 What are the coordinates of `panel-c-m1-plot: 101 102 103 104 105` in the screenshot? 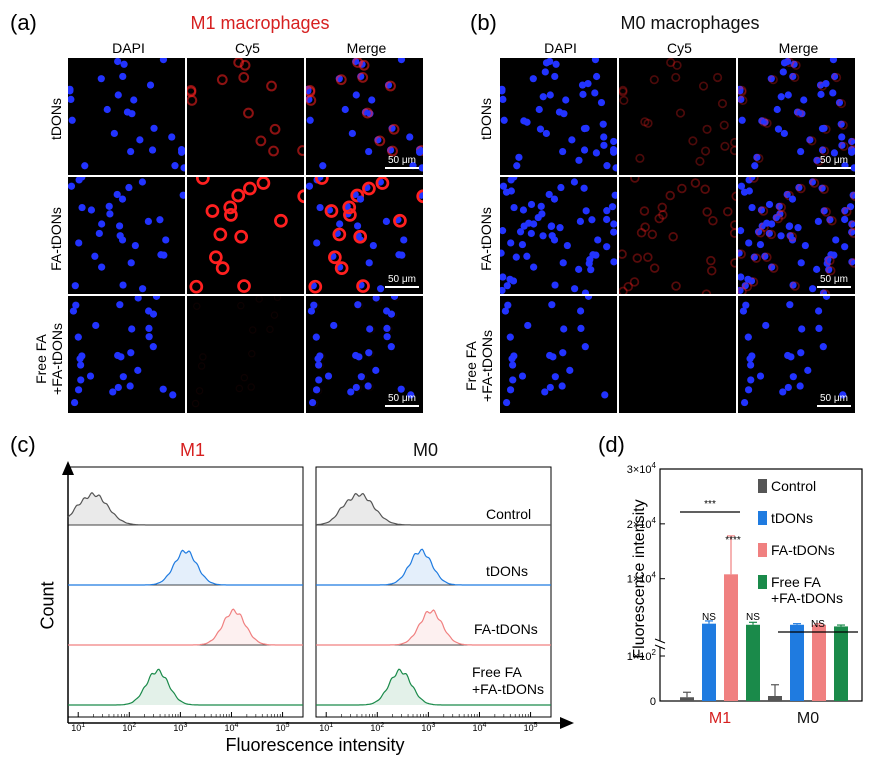 It's located at (185, 599).